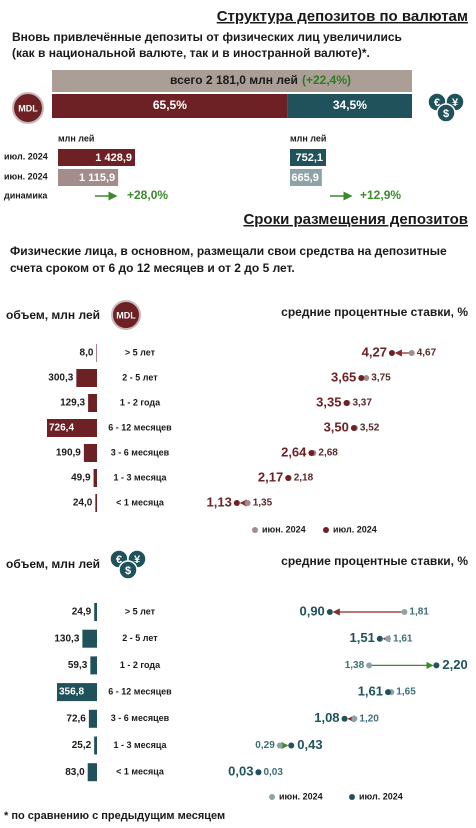 The height and width of the screenshot is (828, 476). I want to click on volume-label: 72,6, so click(76, 718).